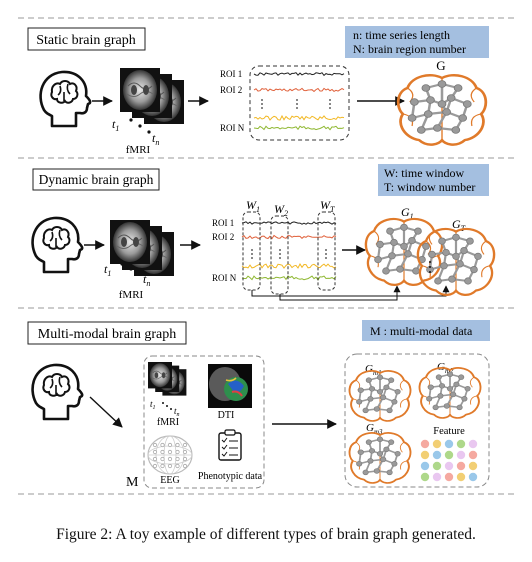 This screenshot has width=532, height=562. What do you see at coordinates (223, 237) in the screenshot?
I see `dynamic-roi-label-2: ROI 2` at bounding box center [223, 237].